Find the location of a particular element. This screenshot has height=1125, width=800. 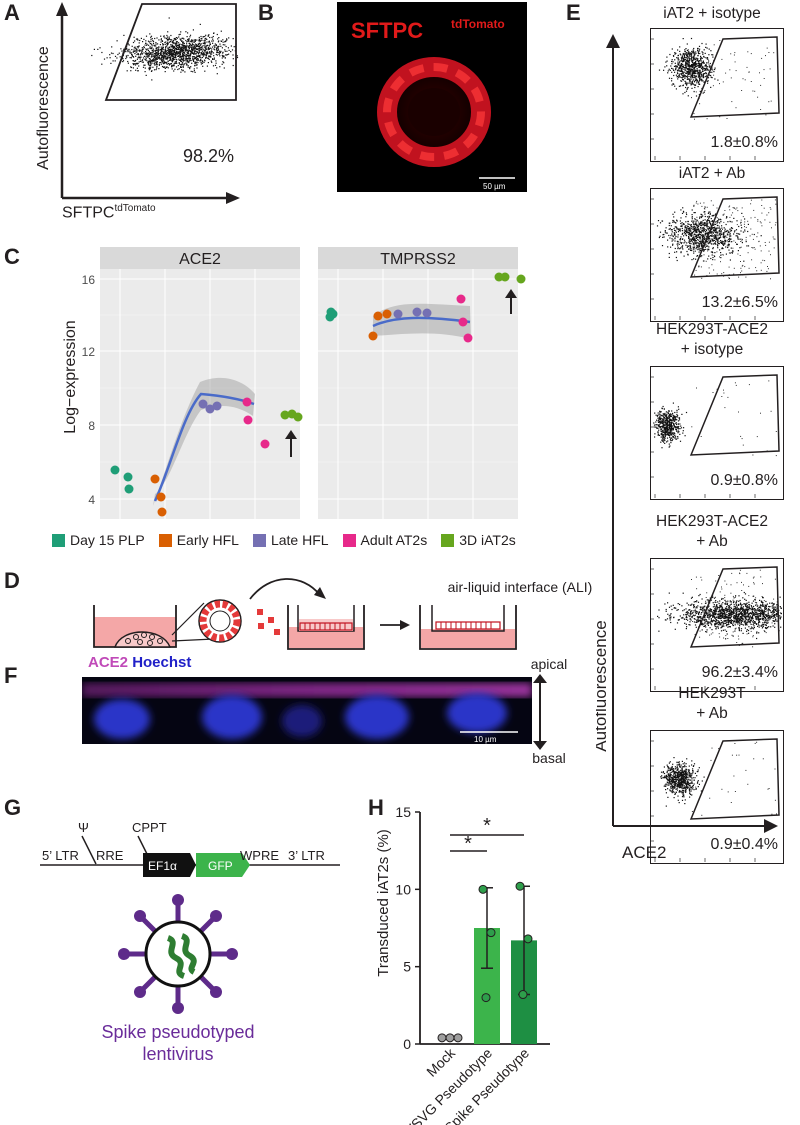

panel-c-facet-ace2: ACE2 is located at coordinates (200, 259).